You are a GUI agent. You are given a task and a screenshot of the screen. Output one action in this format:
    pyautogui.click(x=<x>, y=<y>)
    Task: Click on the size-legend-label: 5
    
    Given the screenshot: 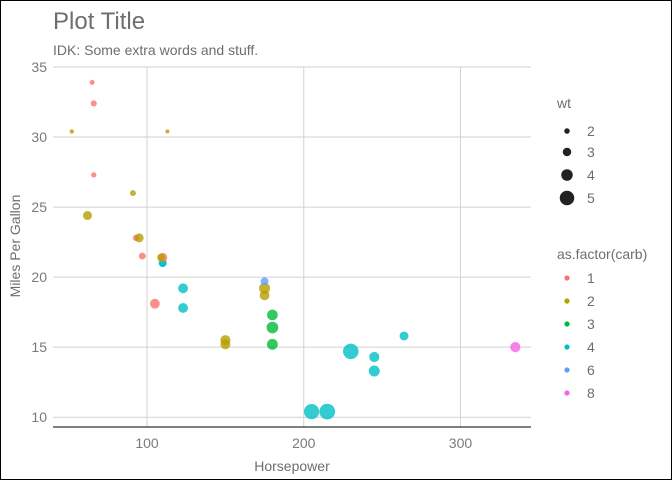 What is the action you would take?
    pyautogui.click(x=591, y=198)
    